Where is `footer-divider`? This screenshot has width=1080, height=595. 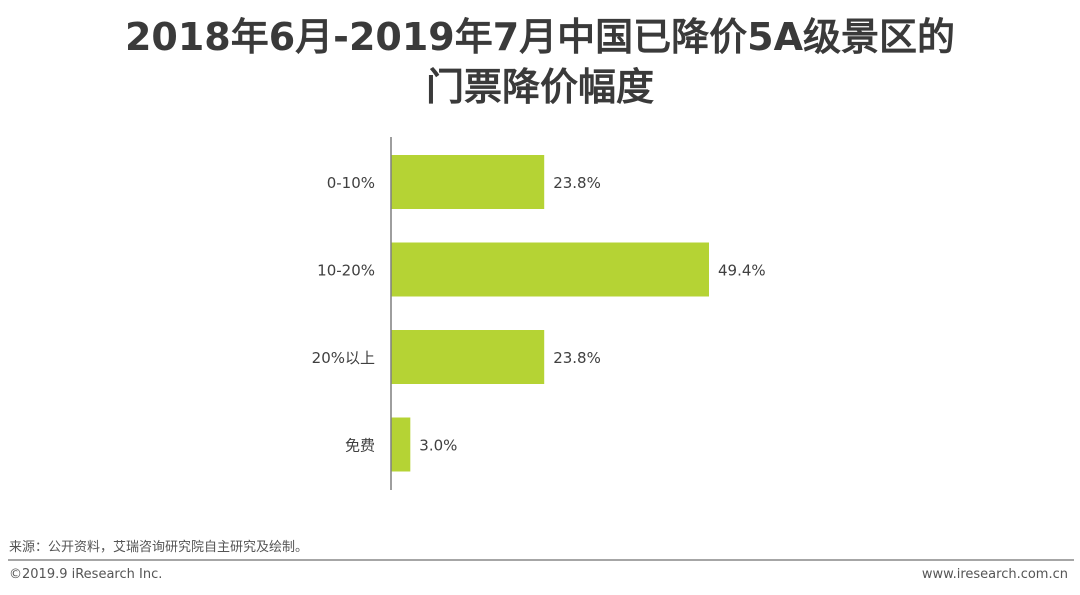
footer-divider is located at coordinates (541, 560).